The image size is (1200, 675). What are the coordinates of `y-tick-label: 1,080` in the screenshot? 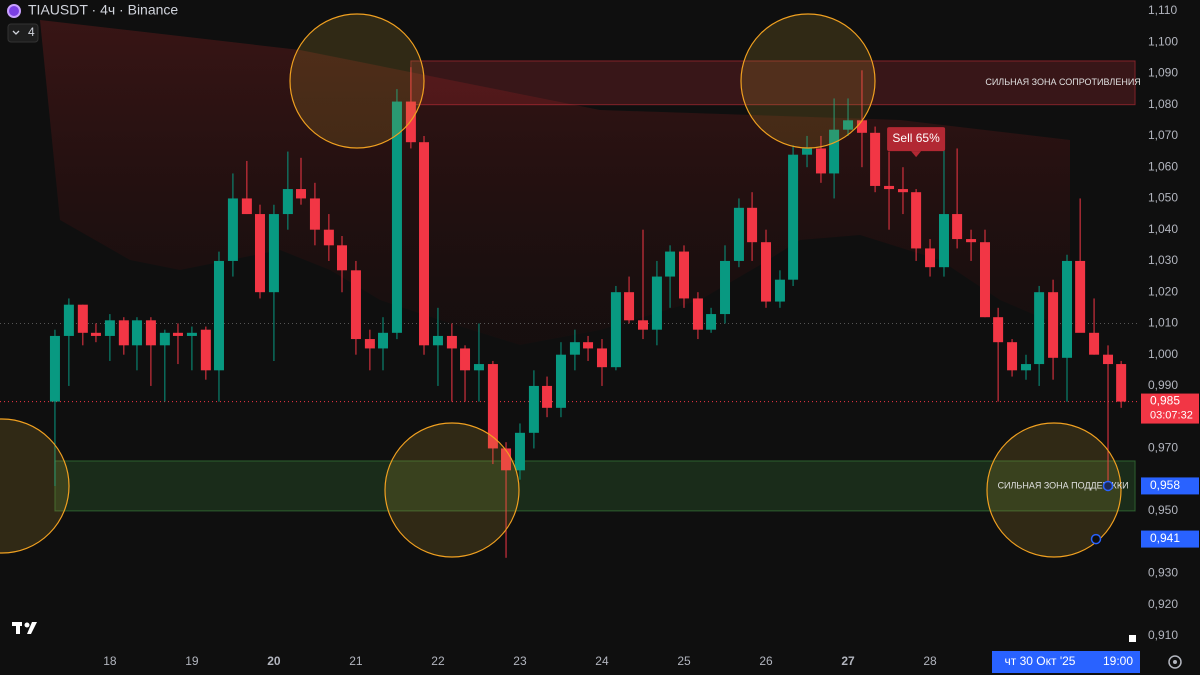 It's located at (1163, 104).